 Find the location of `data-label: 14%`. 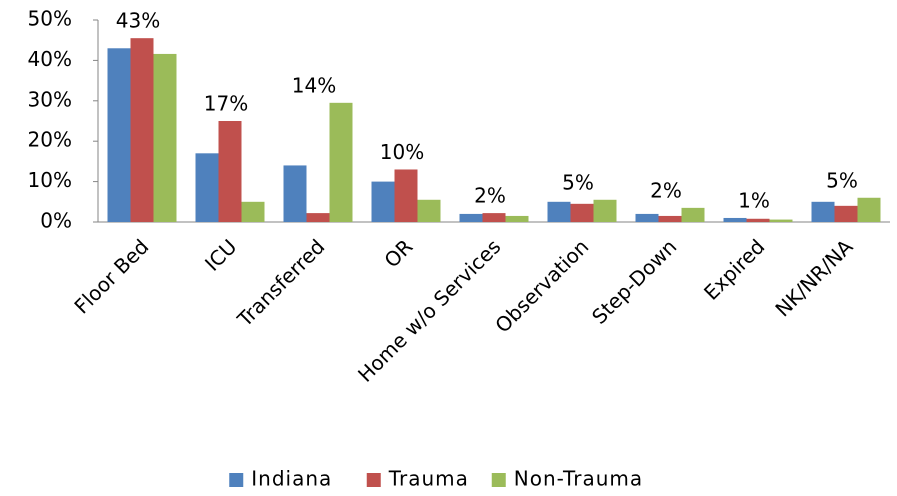

data-label: 14% is located at coordinates (314, 85).